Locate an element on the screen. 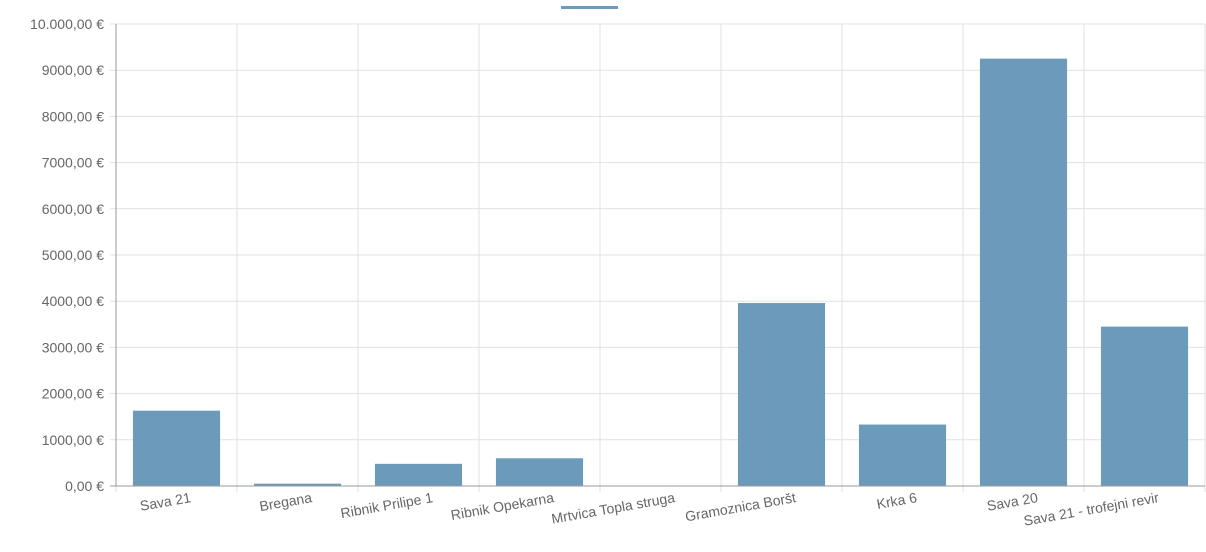  y-tick-label: 9000,00 € is located at coordinates (73, 70).